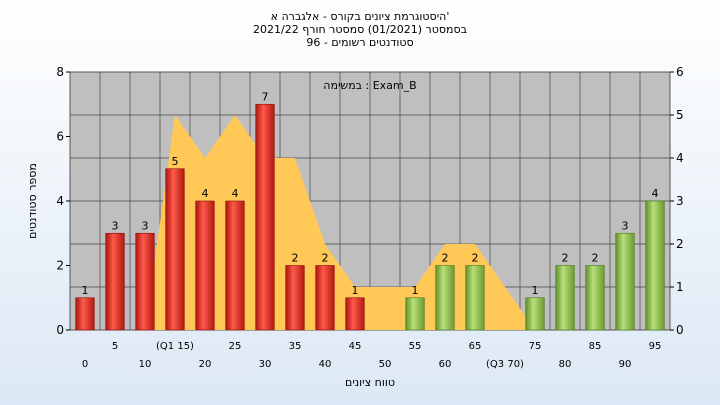 Image resolution: width=720 pixels, height=405 pixels. I want to click on y-tick-right: 0, so click(680, 330).